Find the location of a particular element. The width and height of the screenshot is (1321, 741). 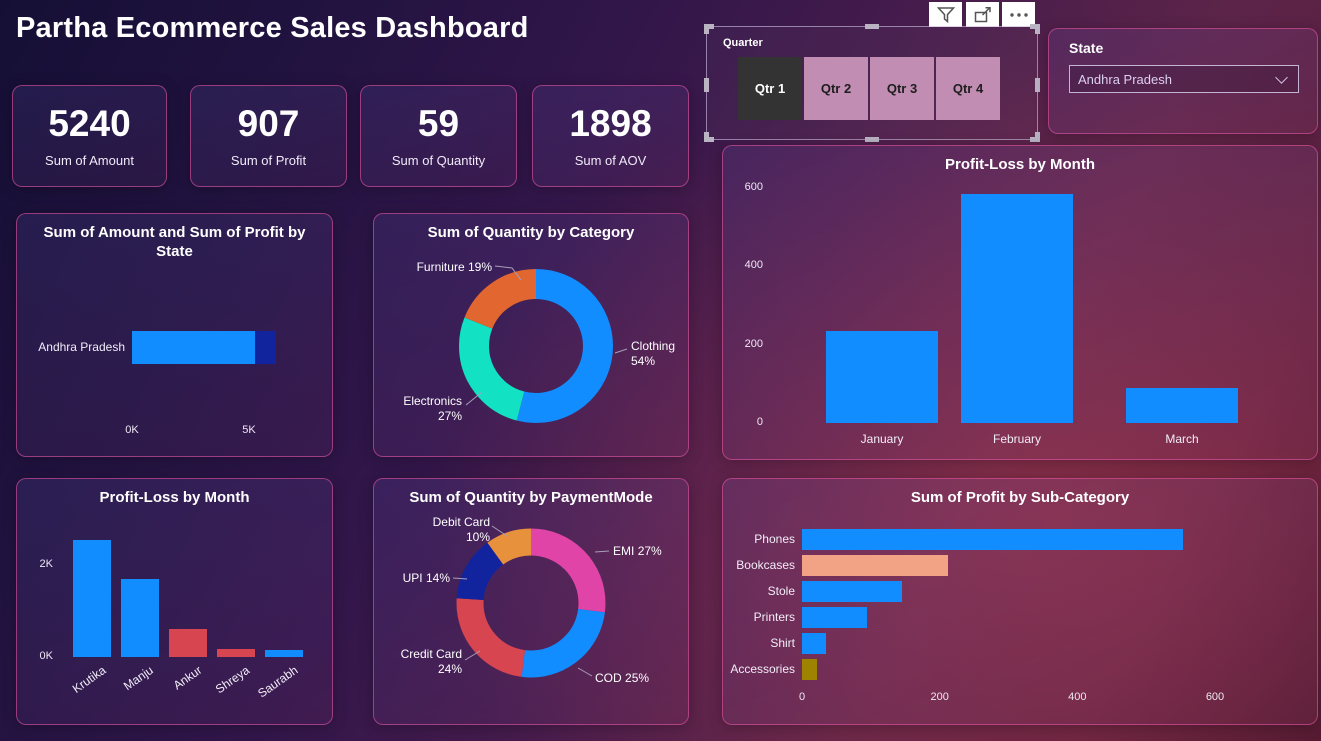

bar-ankur is located at coordinates (188, 643).